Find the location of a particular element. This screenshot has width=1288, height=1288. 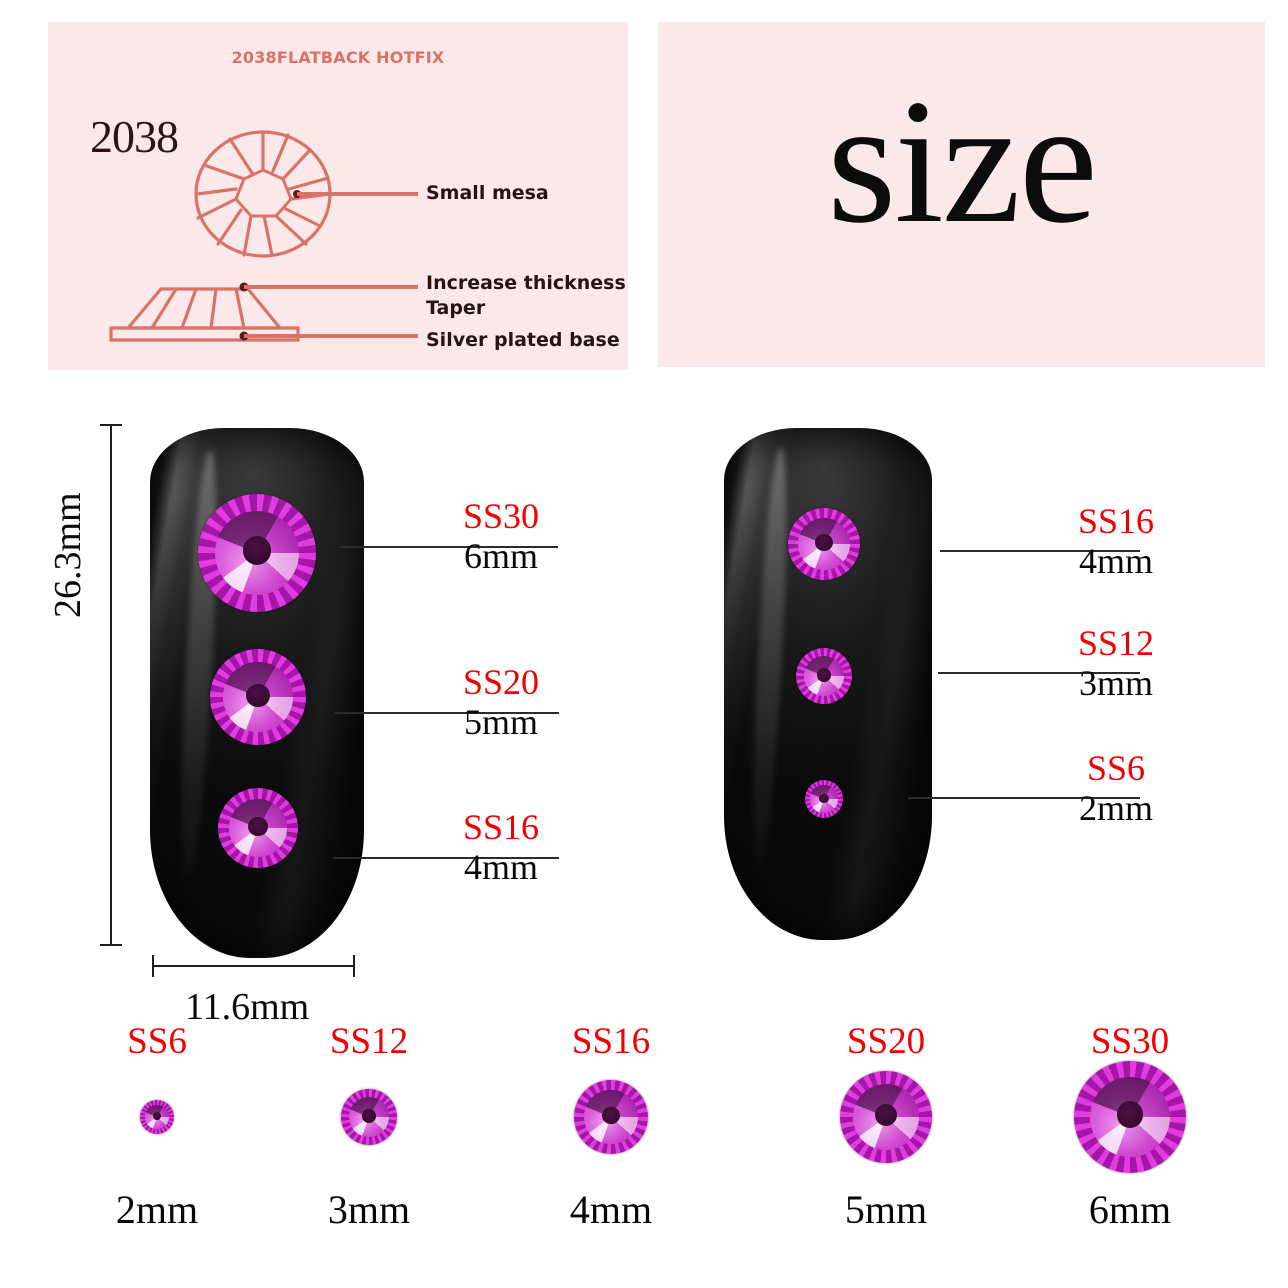

sample-mm-value: 5mm is located at coordinates (886, 1209).